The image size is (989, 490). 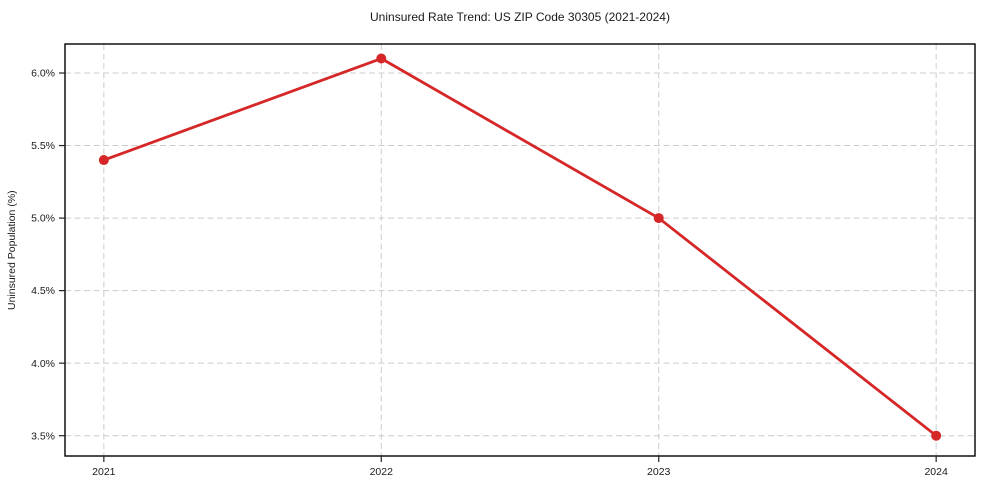 I want to click on y-tick-label: 5.0%, so click(x=43, y=219).